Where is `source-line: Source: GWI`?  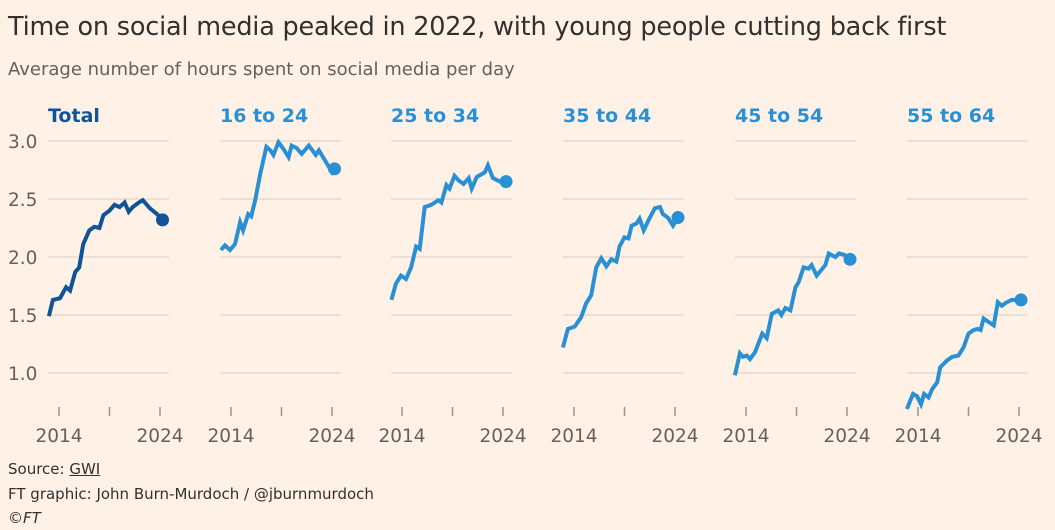
source-line: Source: GWI is located at coordinates (54, 469).